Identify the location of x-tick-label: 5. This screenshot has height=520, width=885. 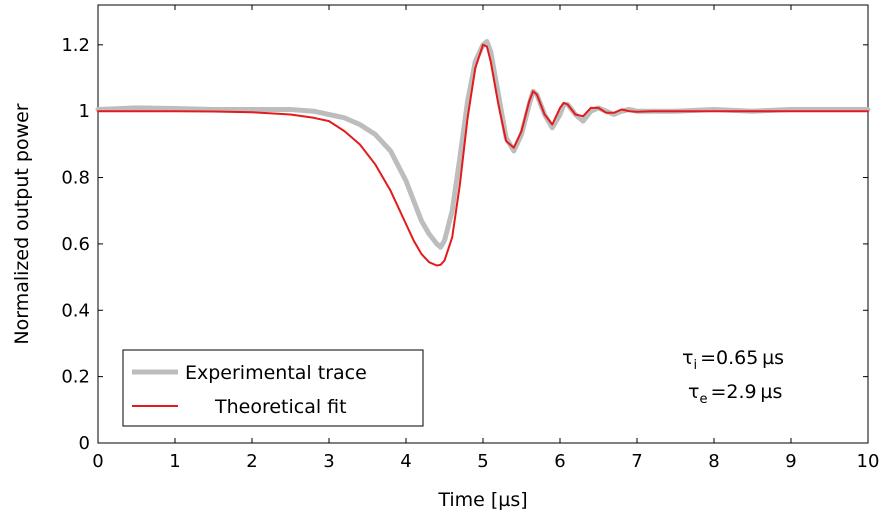
(482, 461).